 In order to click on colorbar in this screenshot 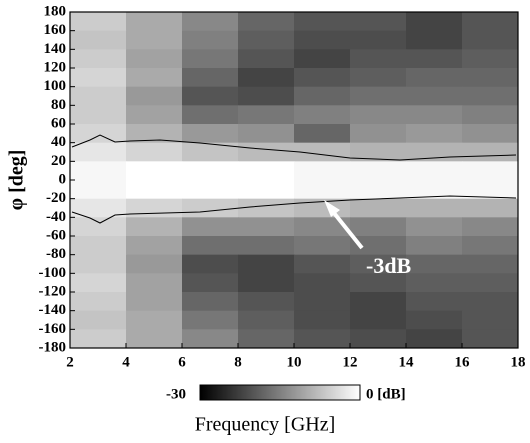, I will do `click(280, 392)`.